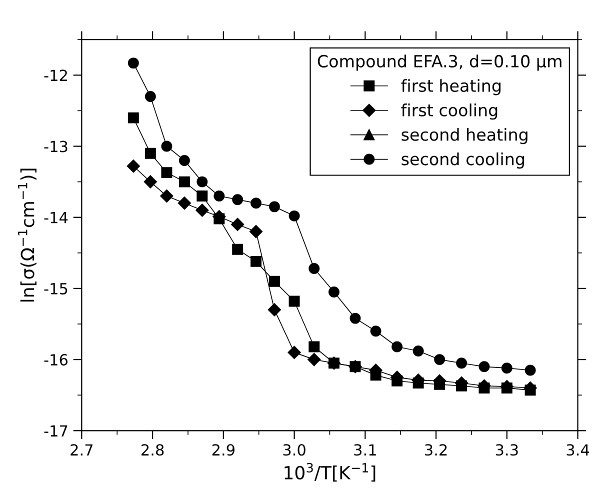 This screenshot has width=605, height=495. What do you see at coordinates (56, 288) in the screenshot?
I see `y-tick-label: -15` at bounding box center [56, 288].